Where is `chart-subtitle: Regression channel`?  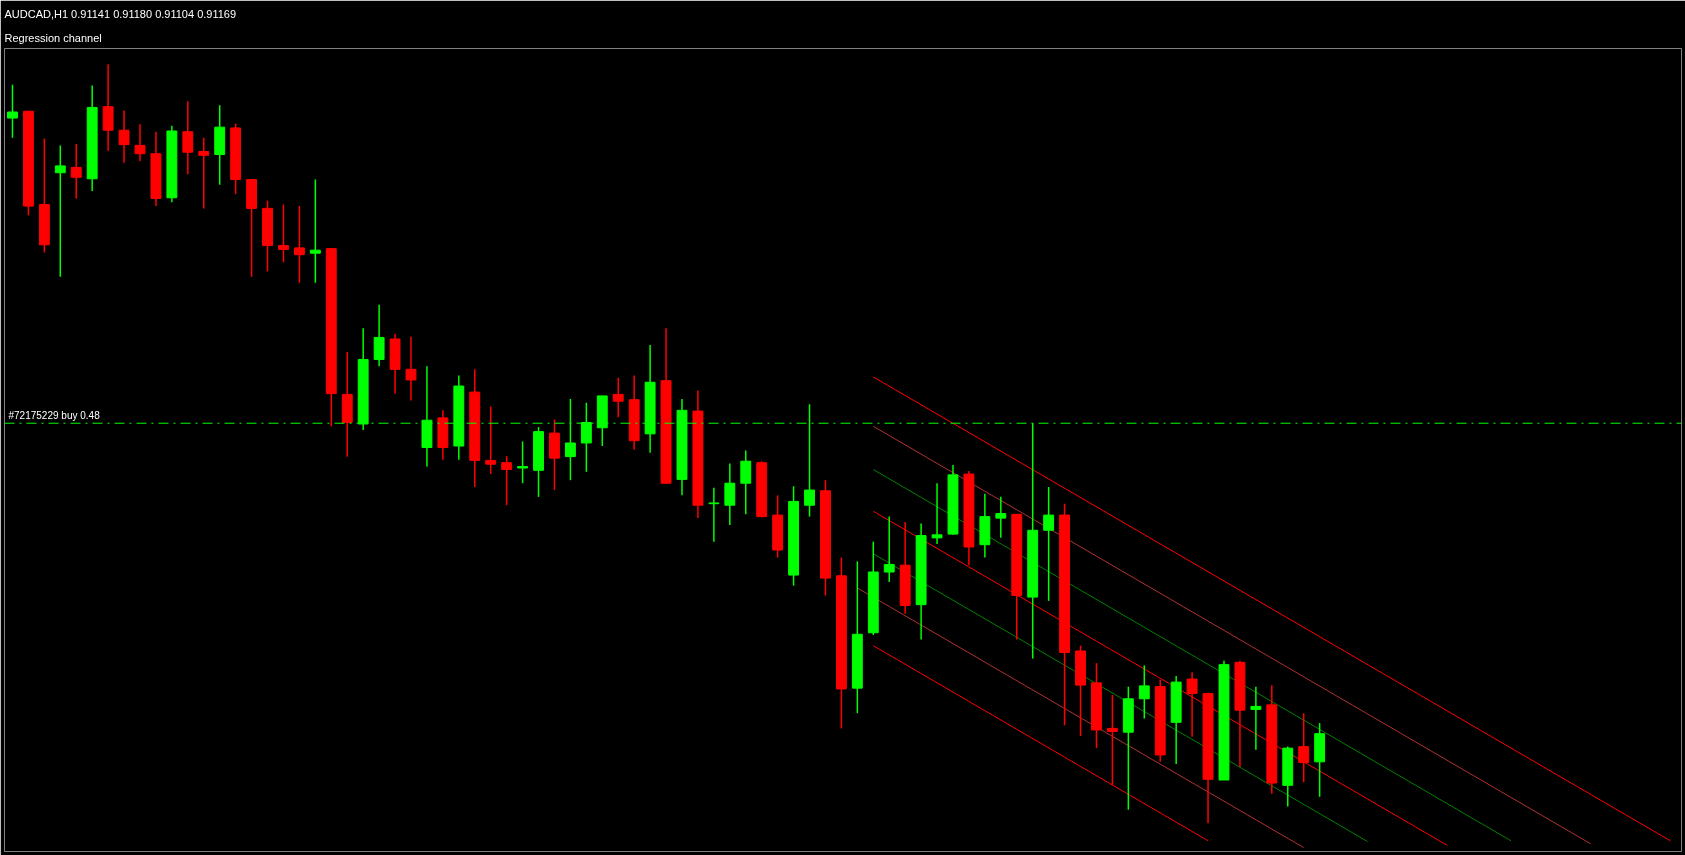 chart-subtitle: Regression channel is located at coordinates (53, 37).